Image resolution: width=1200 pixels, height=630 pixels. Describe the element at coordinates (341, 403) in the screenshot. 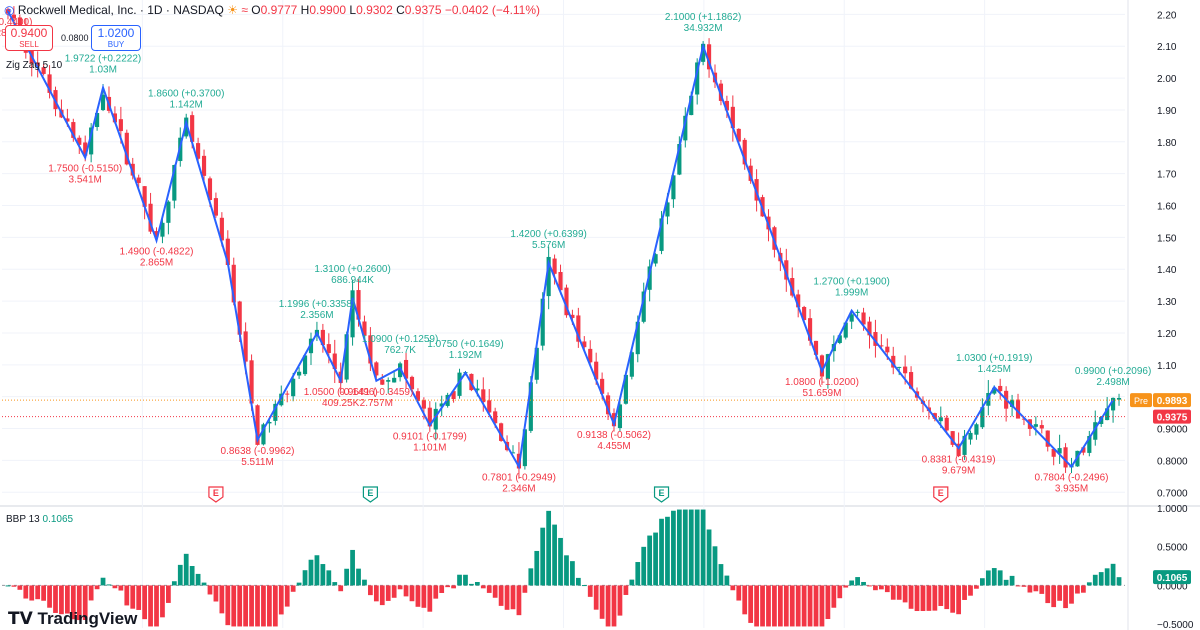

I see `pivot-label-volume: 409.25K` at that location.